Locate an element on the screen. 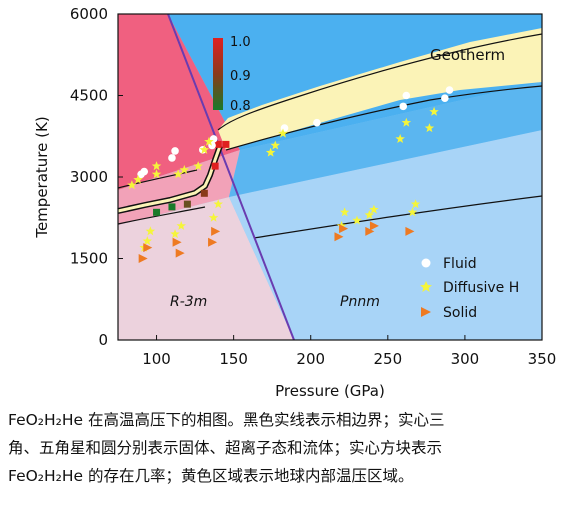  colorbar-tick-2: 0.9 is located at coordinates (240, 76).